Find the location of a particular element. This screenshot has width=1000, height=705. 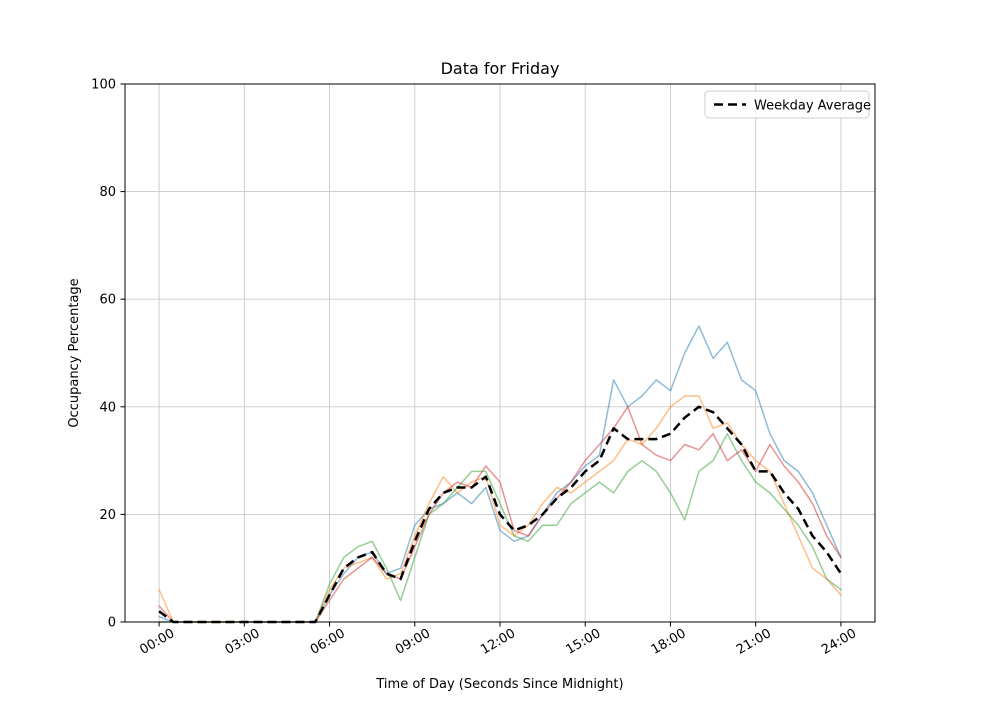

x-tick-label: 03:00 is located at coordinates (243, 642).